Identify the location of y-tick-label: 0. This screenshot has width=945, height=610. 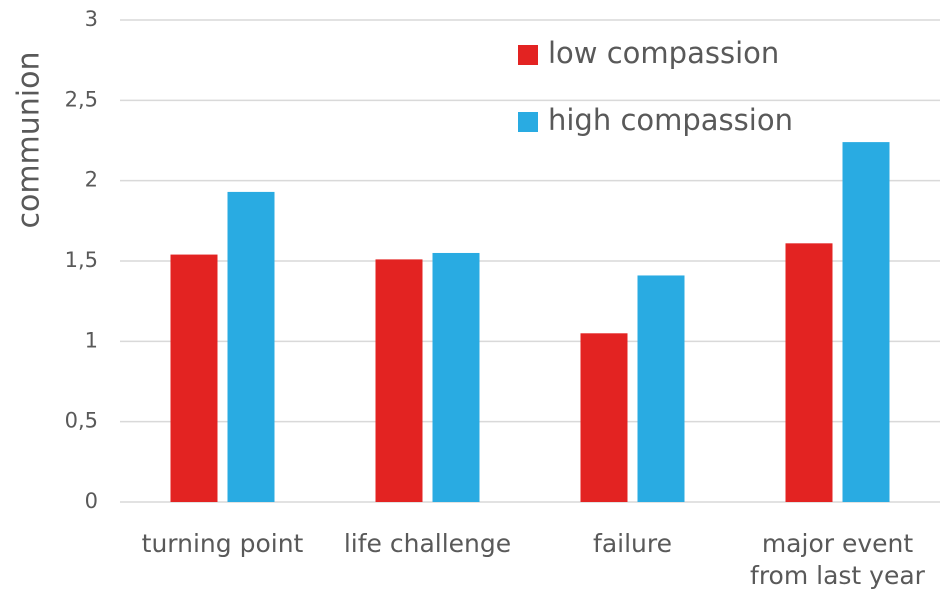
(91, 501).